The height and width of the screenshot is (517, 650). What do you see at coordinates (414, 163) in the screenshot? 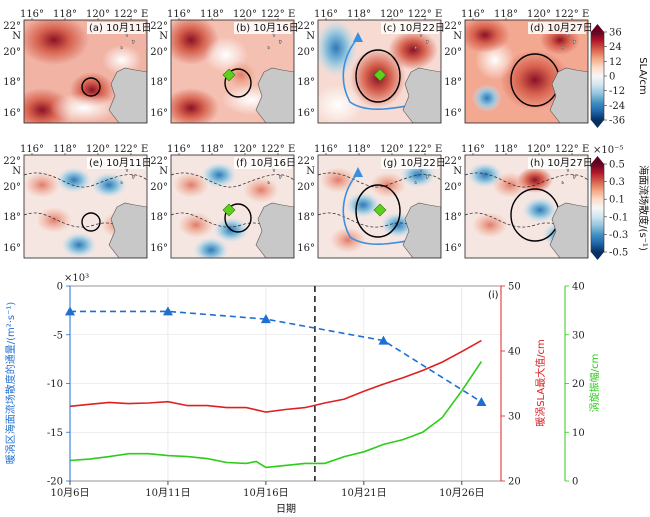
I see `panel-label: (g) 10月22日` at bounding box center [414, 163].